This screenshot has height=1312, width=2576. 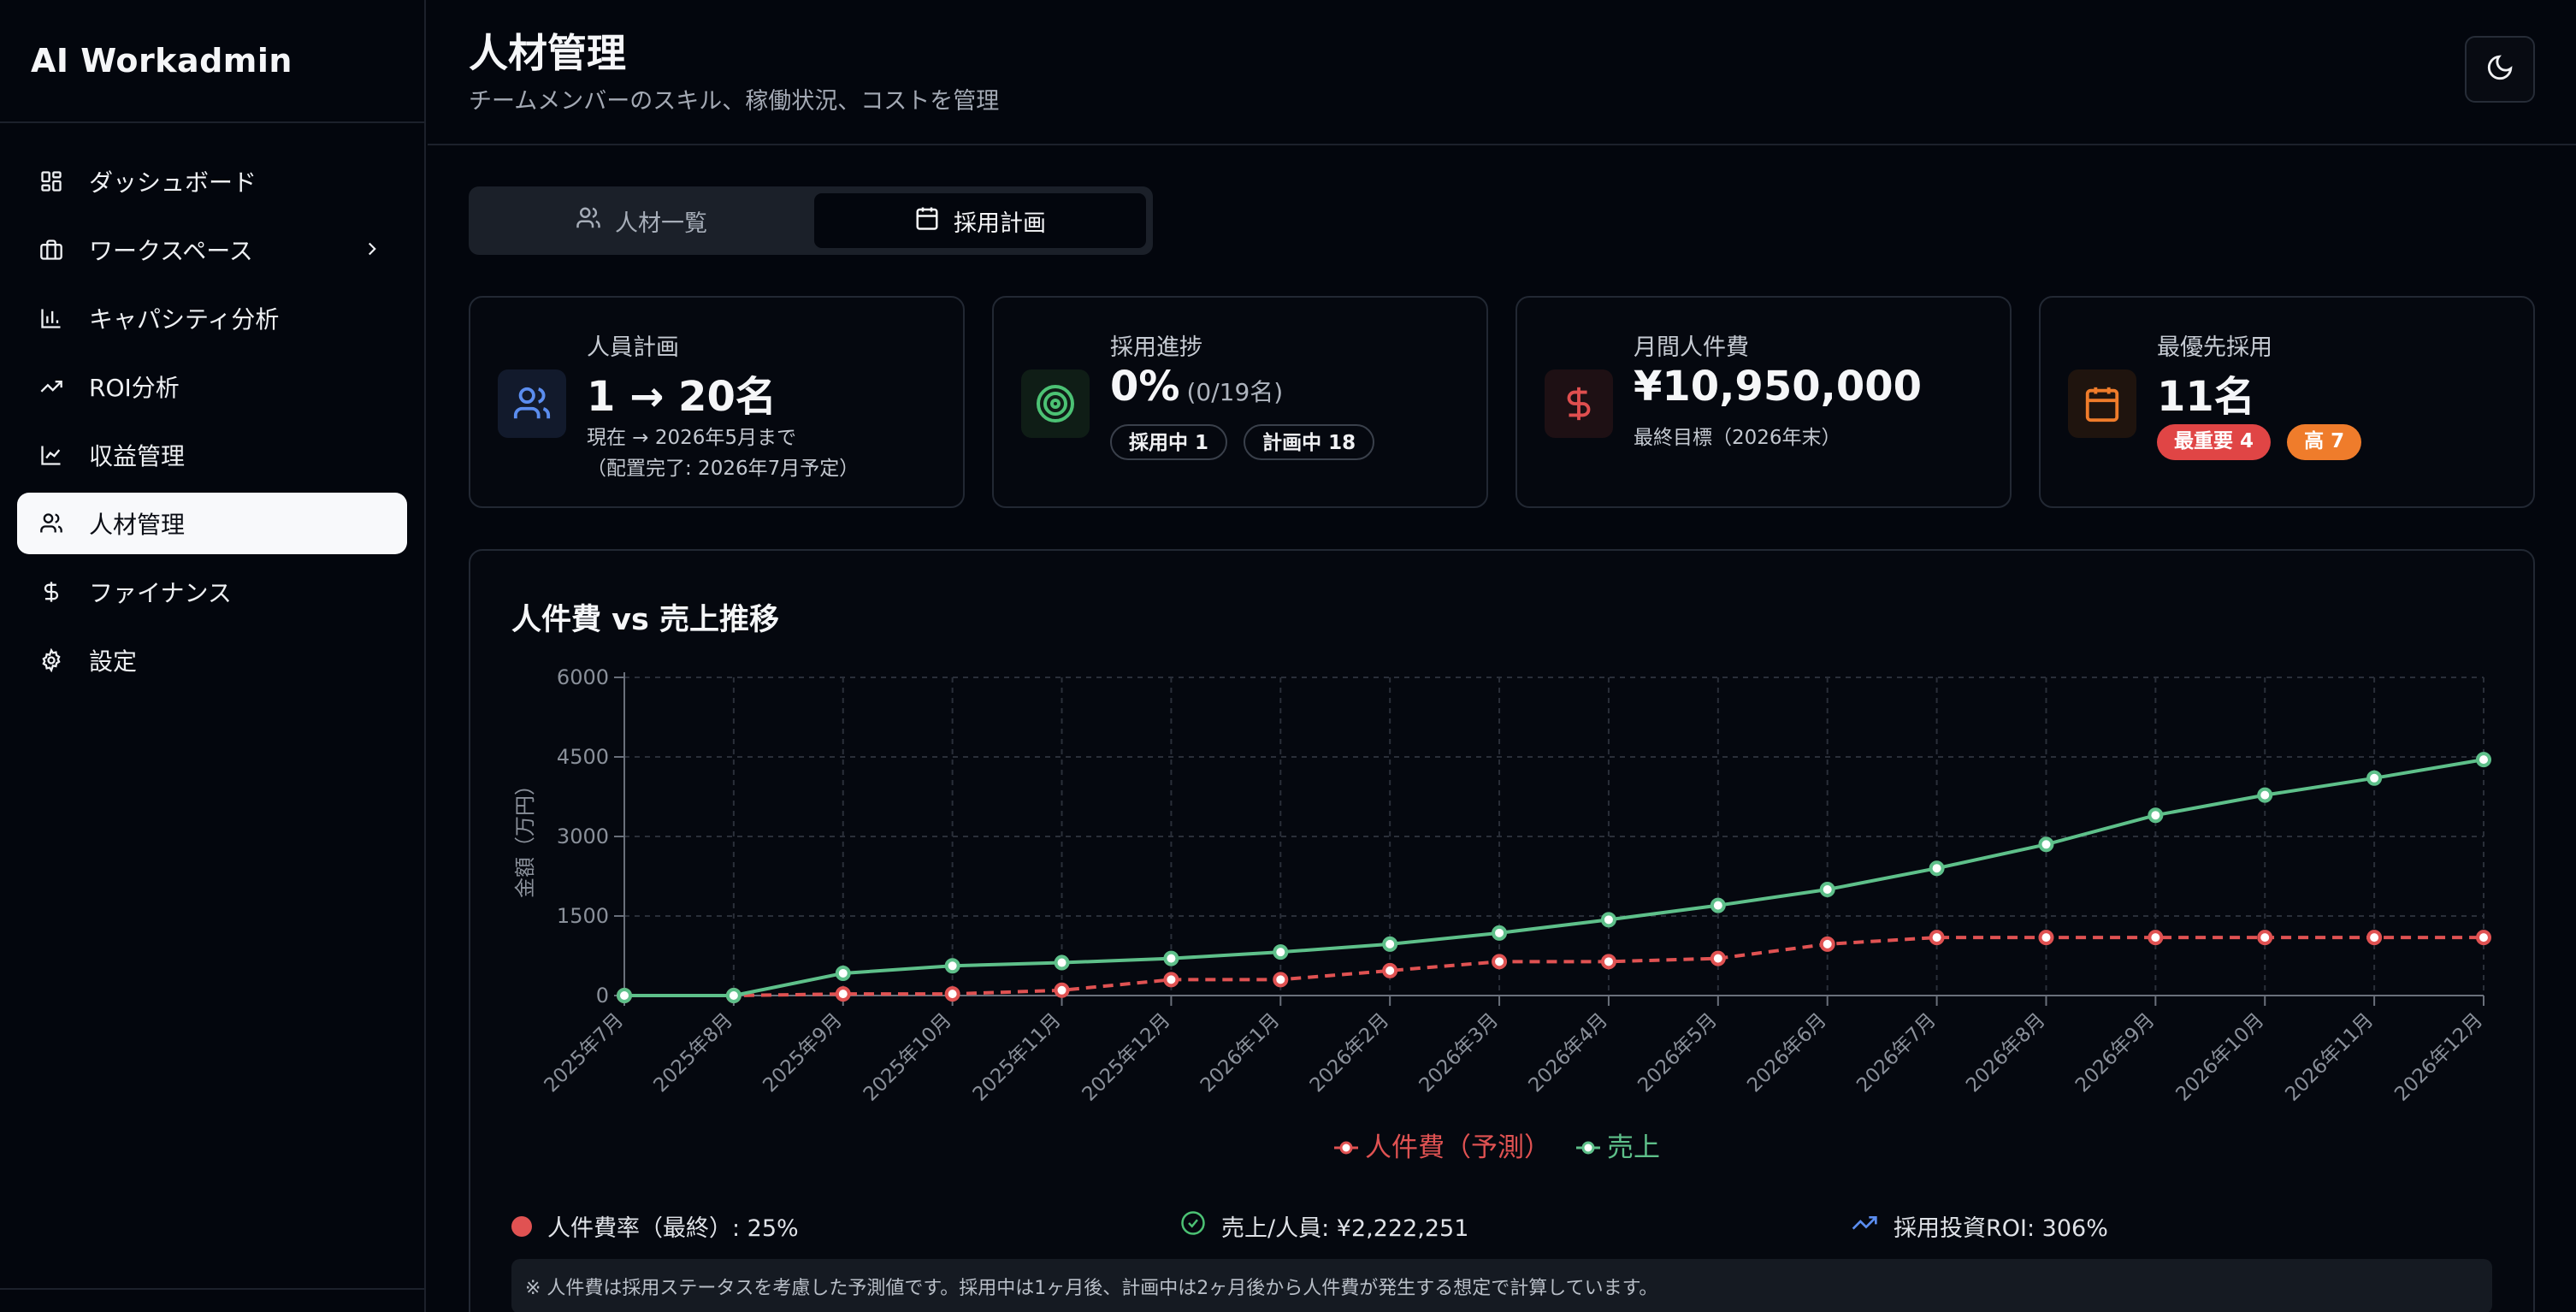 I want to click on stat-sales-per-person: 売上/人員: ¥2,222,251, so click(x=1324, y=1226).